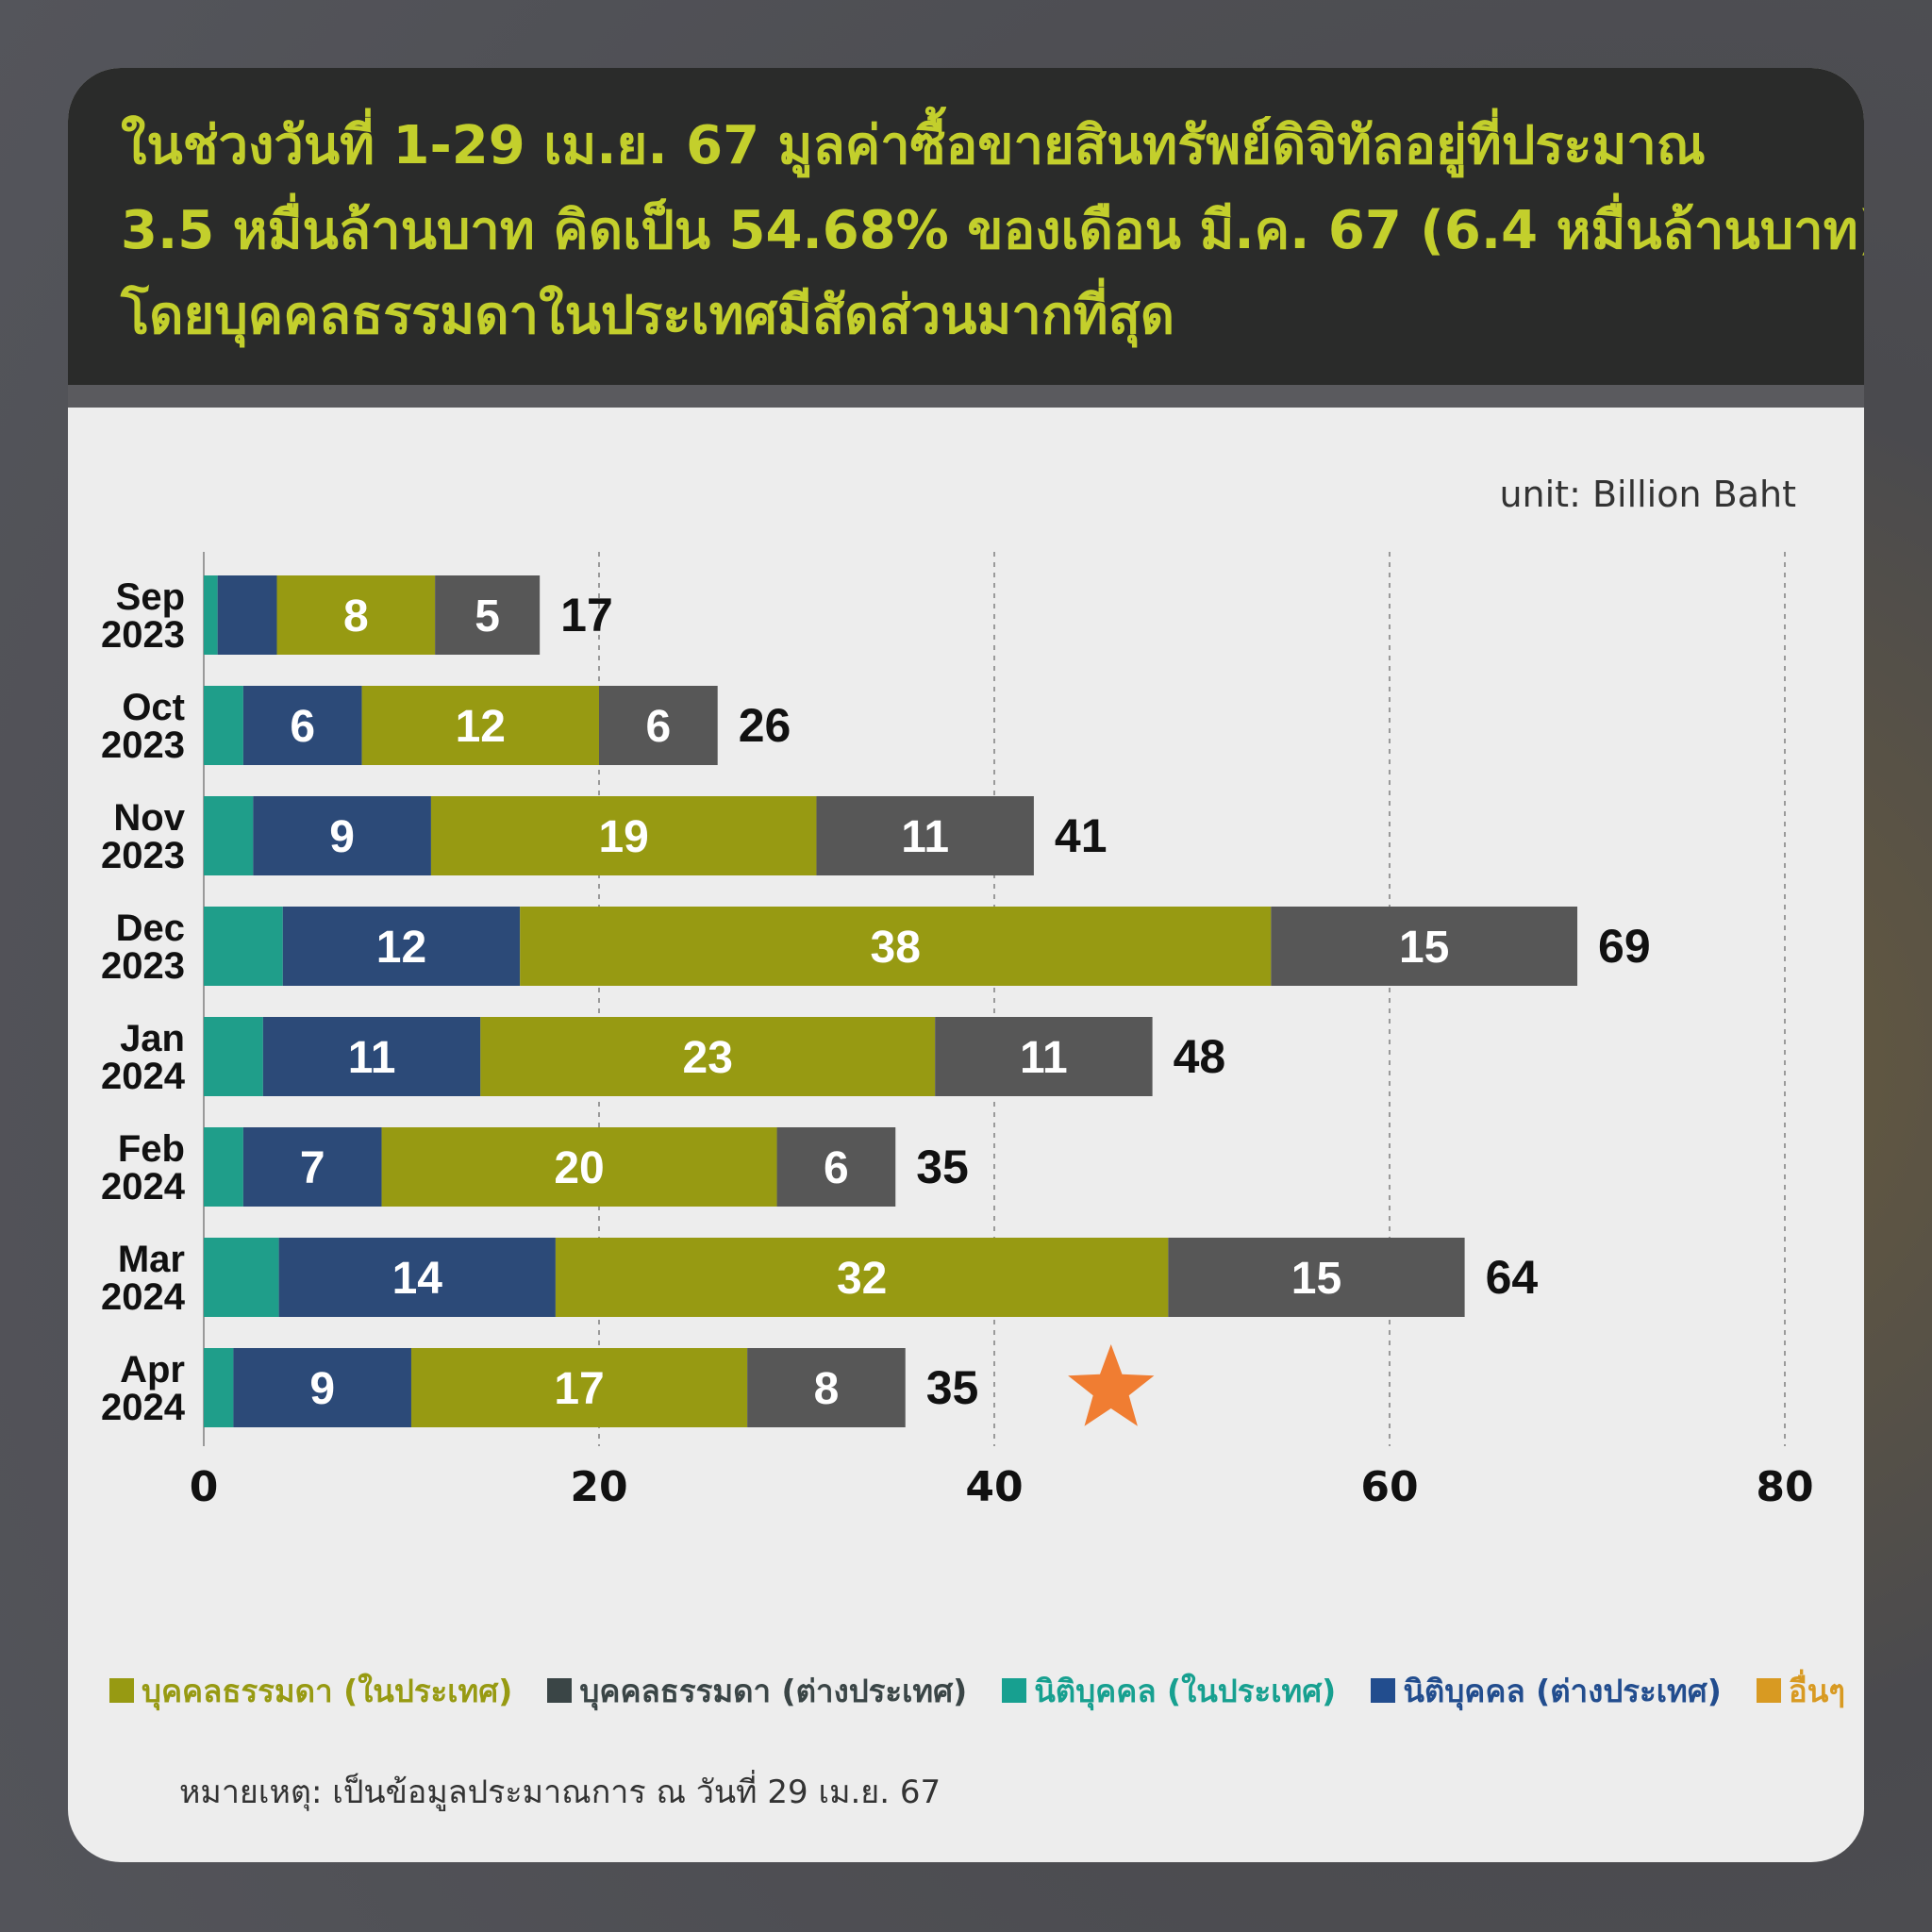 This screenshot has width=1932, height=1932. Describe the element at coordinates (1513, 1277) in the screenshot. I see `total-data-label: 64` at that location.